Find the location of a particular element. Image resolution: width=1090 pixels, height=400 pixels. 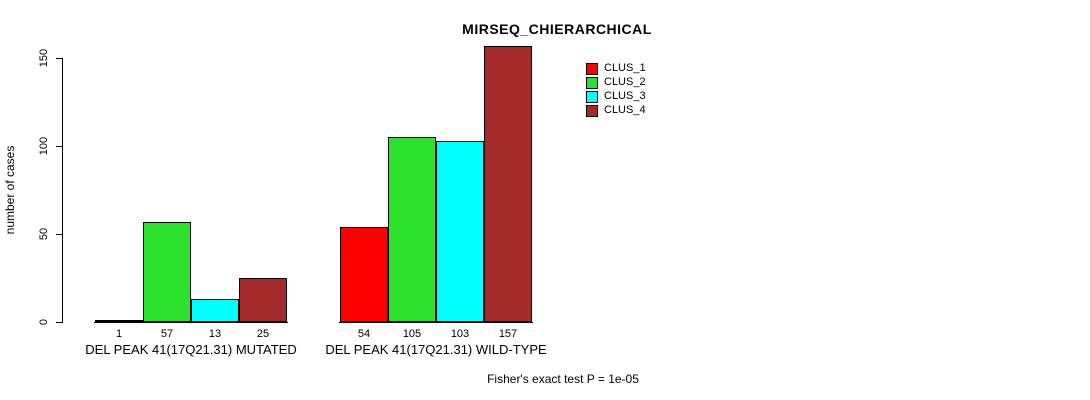

bar-value-label: 57 is located at coordinates (167, 334).